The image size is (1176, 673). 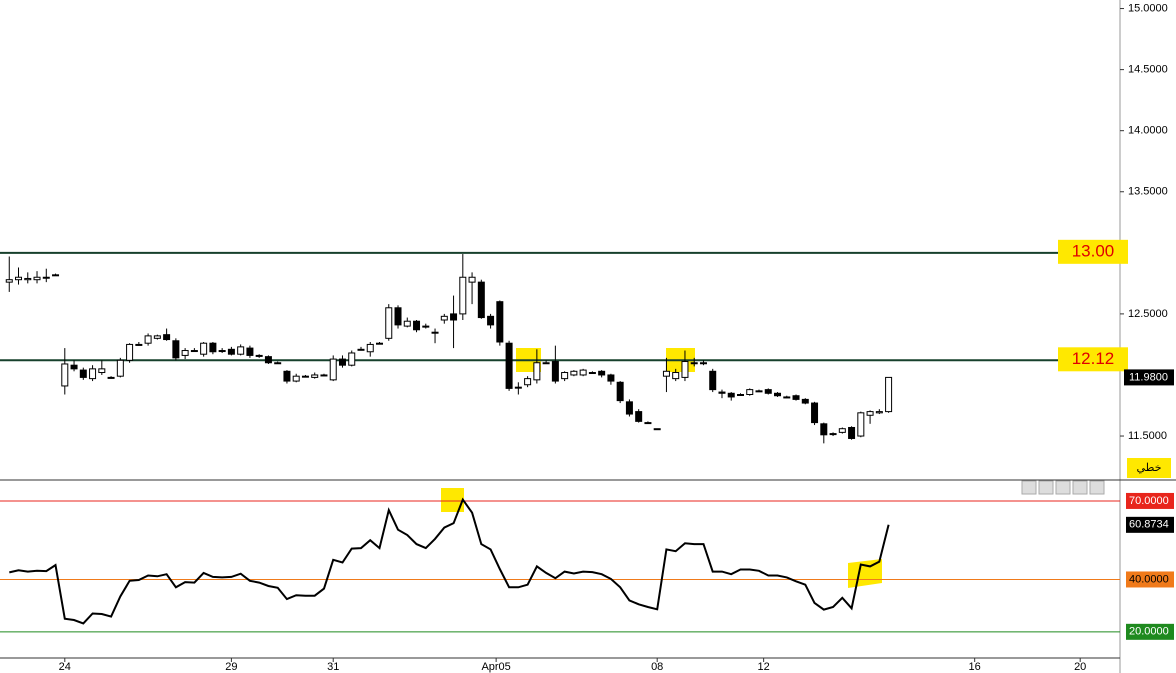 What do you see at coordinates (1097, 487) in the screenshot?
I see `menu-button` at bounding box center [1097, 487].